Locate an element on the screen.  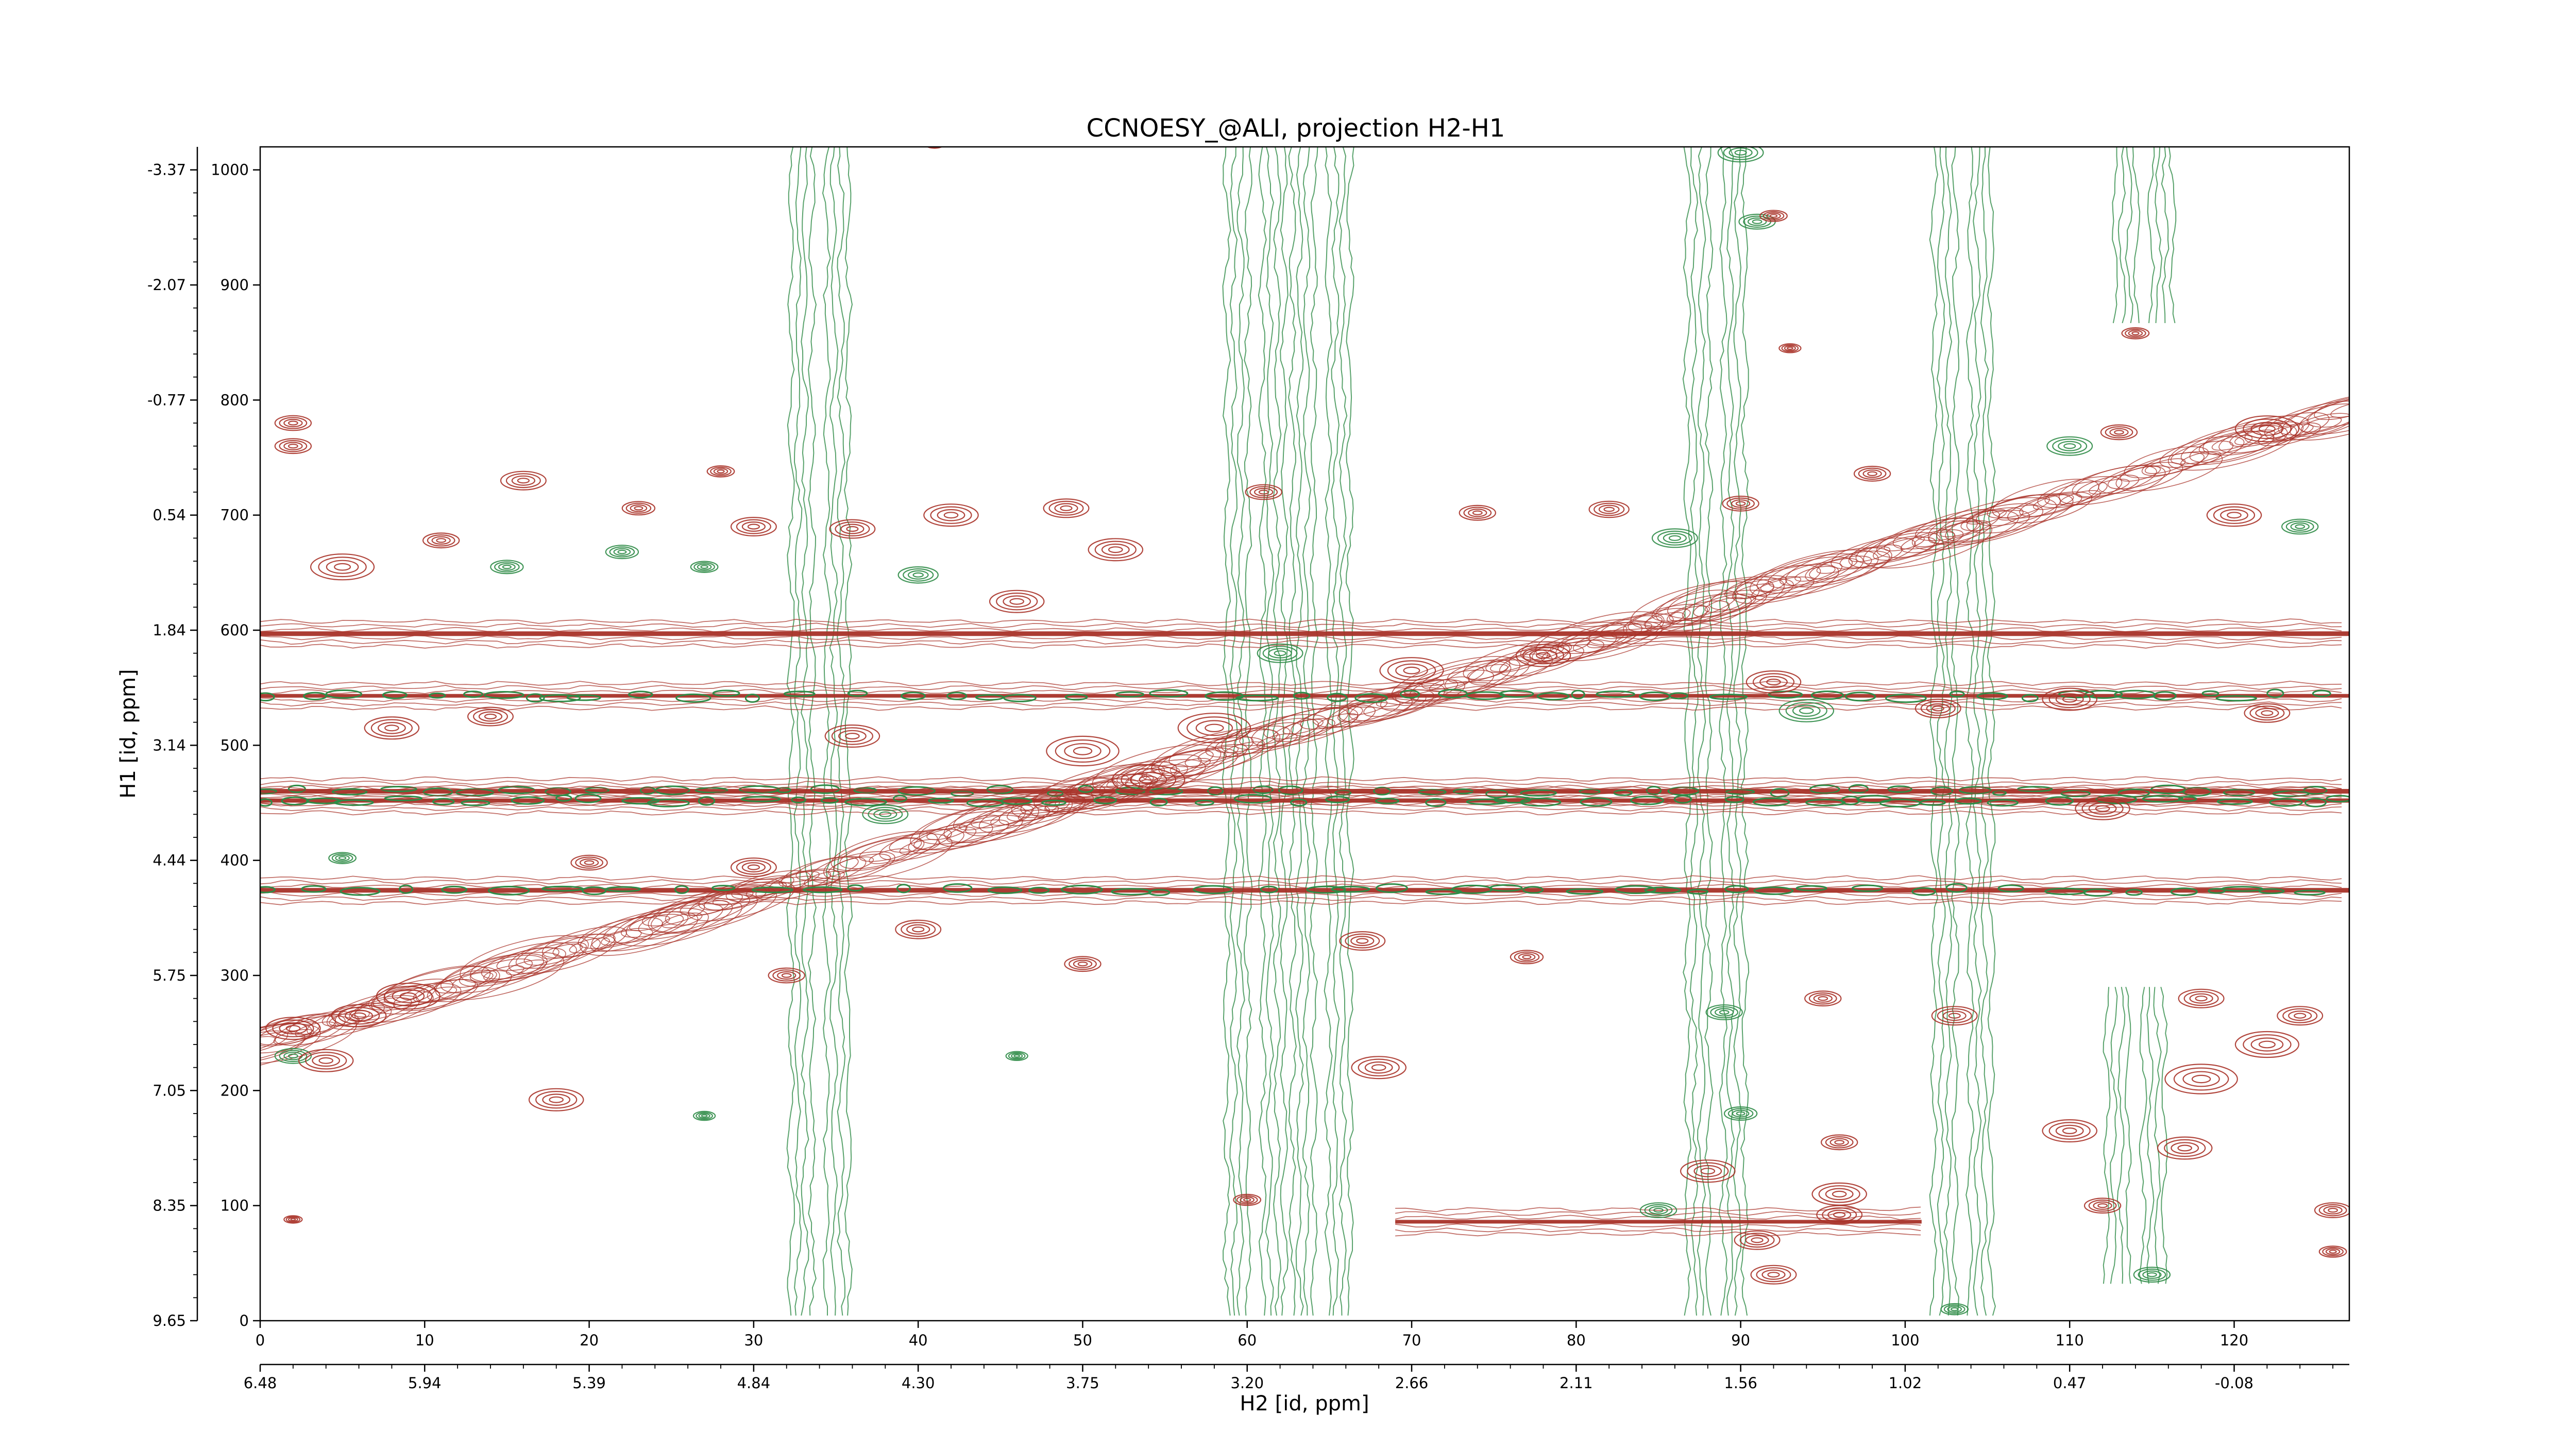
vertical-band is located at coordinates (819, 731).